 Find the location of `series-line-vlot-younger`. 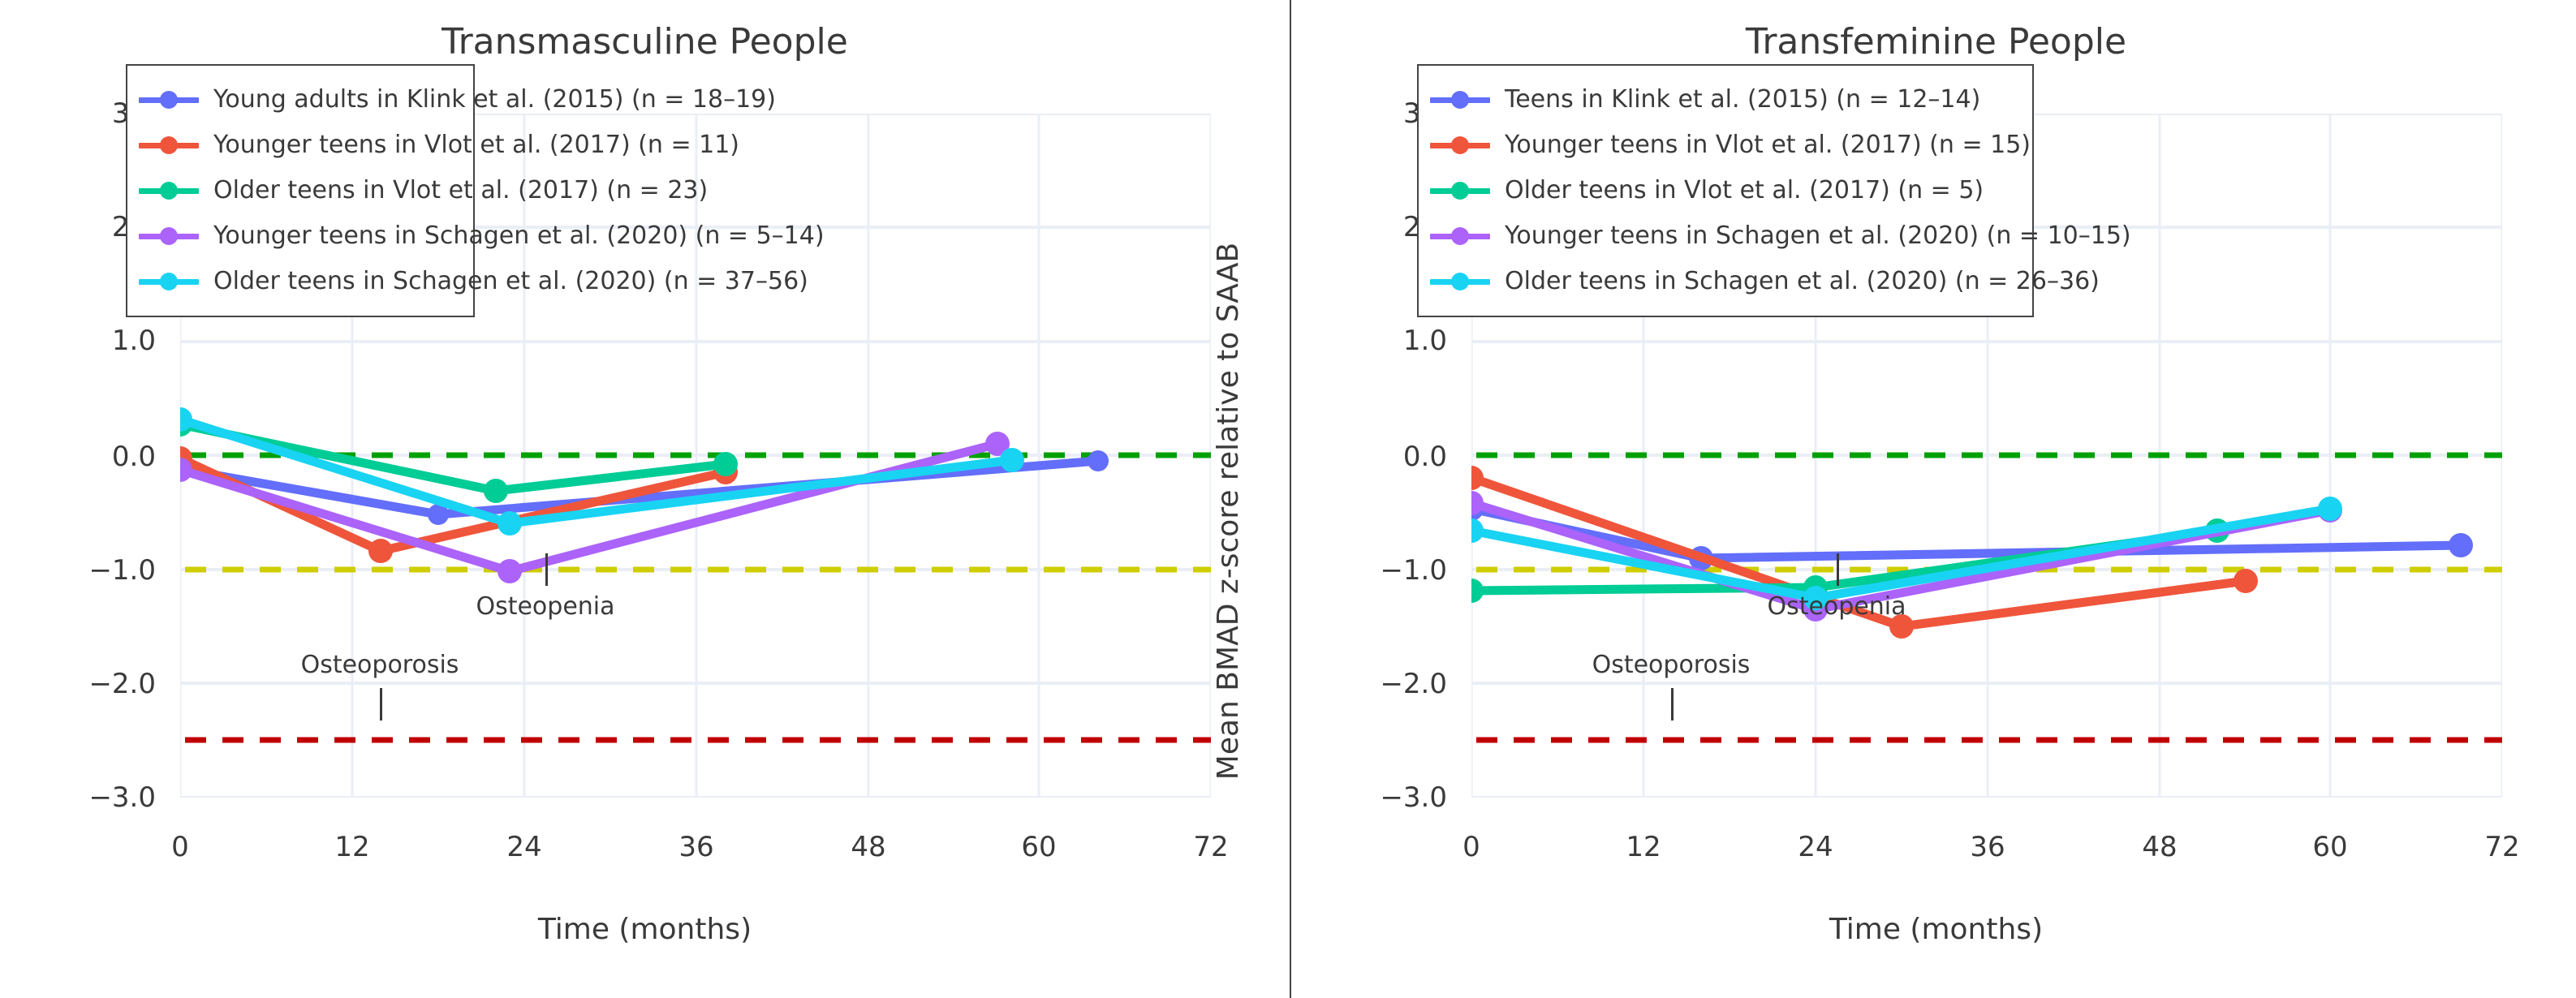

series-line-vlot-younger is located at coordinates (1865, 552).